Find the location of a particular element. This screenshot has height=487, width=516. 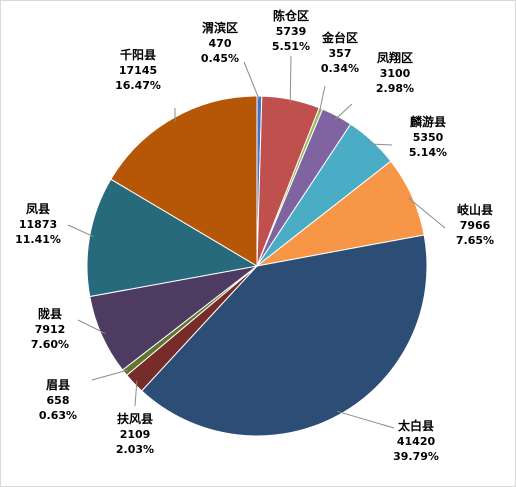

slice-value-label: 7912 is located at coordinates (50, 329).